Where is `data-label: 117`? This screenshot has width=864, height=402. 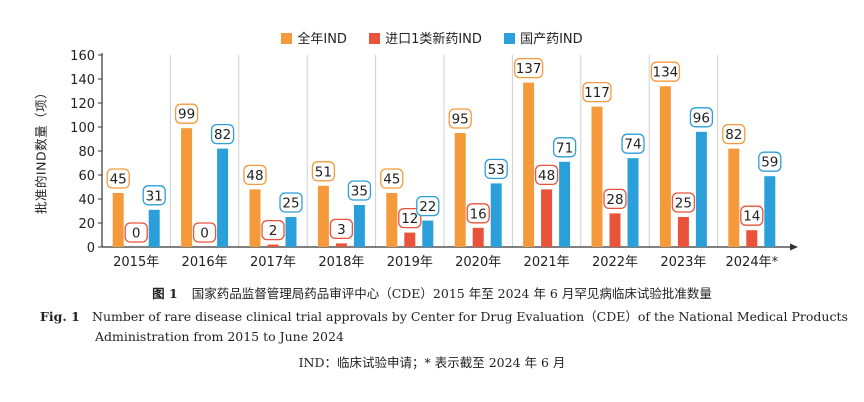 data-label: 117 is located at coordinates (597, 93).